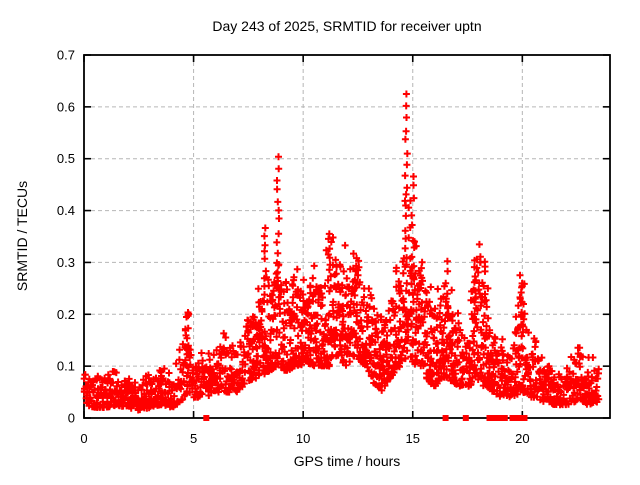  Describe the element at coordinates (365, 418) in the screenshot. I see `zero-value-markers` at that location.